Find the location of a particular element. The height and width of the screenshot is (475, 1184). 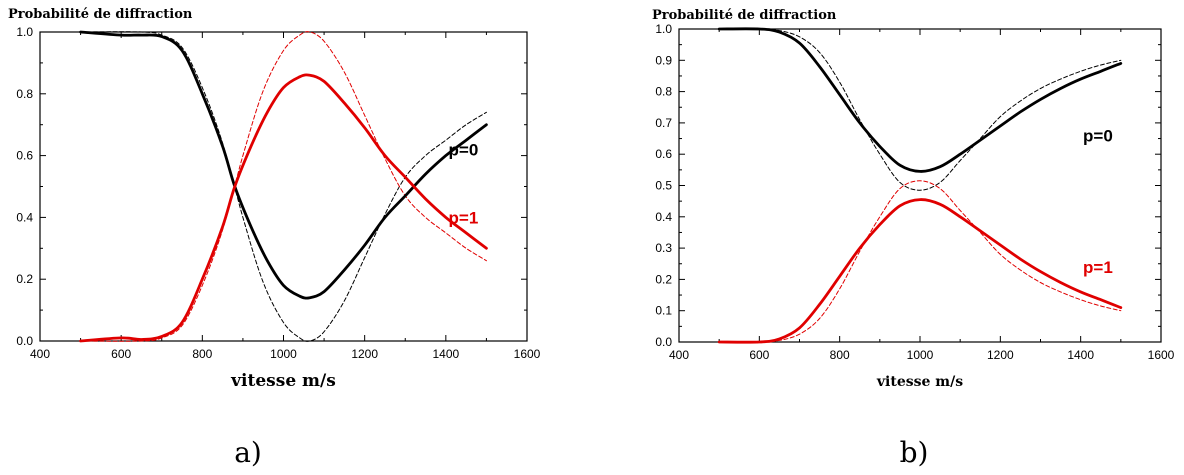

x-tick-label-b: 400 is located at coordinates (679, 355).